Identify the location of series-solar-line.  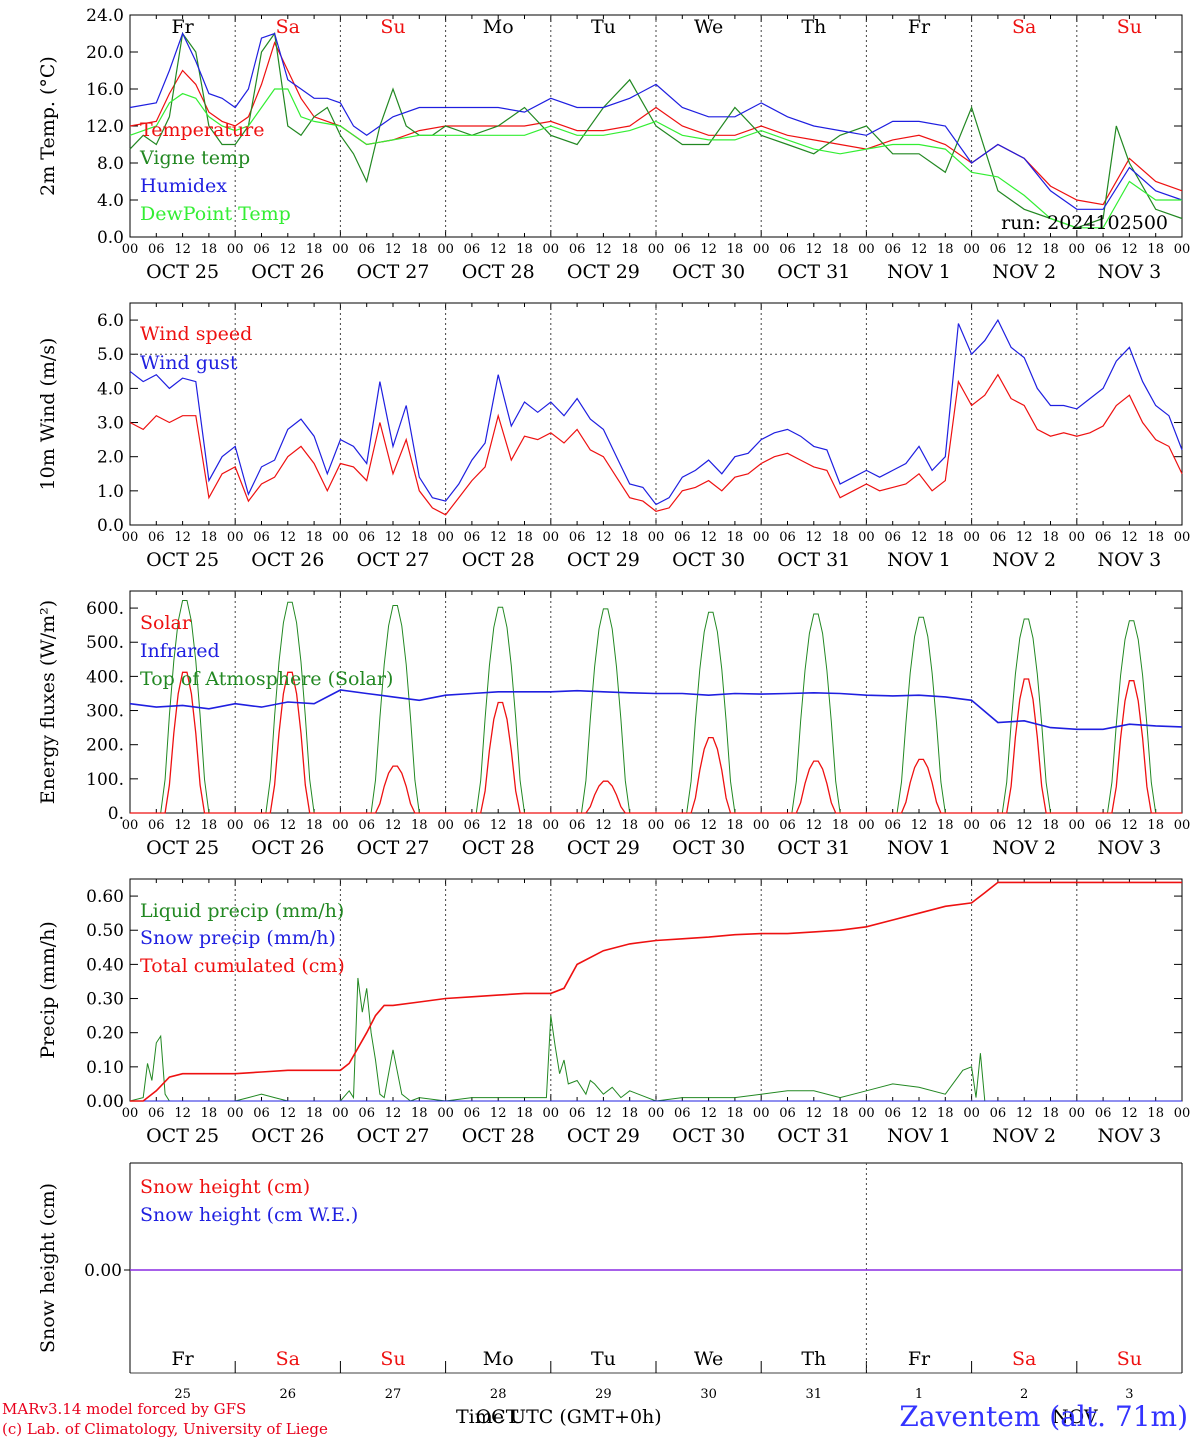
(656, 742).